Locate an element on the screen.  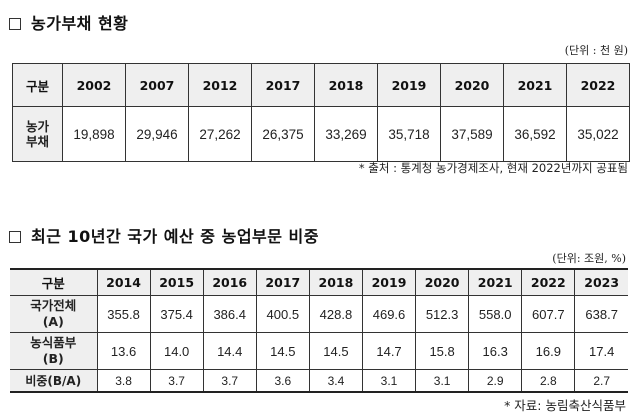
row-header-cell: 농식품부 (B) is located at coordinates (54, 351).